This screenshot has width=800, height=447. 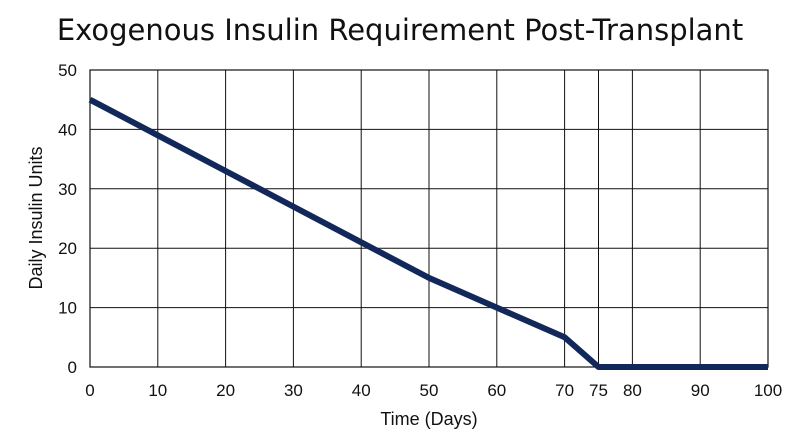 I want to click on x-axis-label: Time (Days), so click(x=428, y=419).